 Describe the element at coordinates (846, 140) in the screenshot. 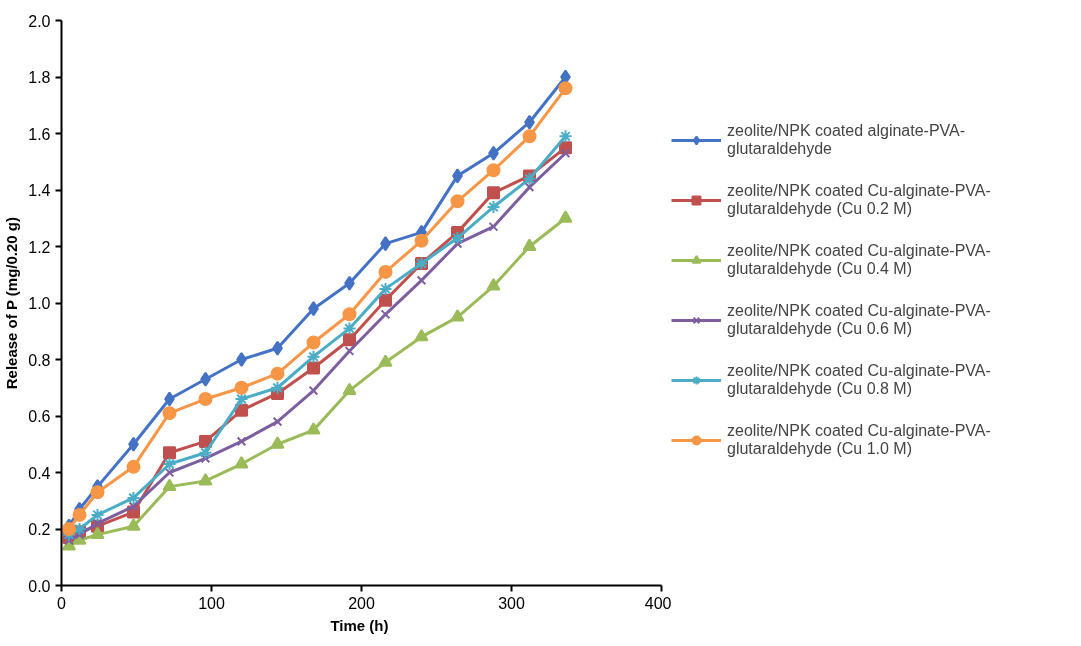

I see `legend-label: zeolite/NPK coated alginate-PVA-glutaraldehyde` at that location.